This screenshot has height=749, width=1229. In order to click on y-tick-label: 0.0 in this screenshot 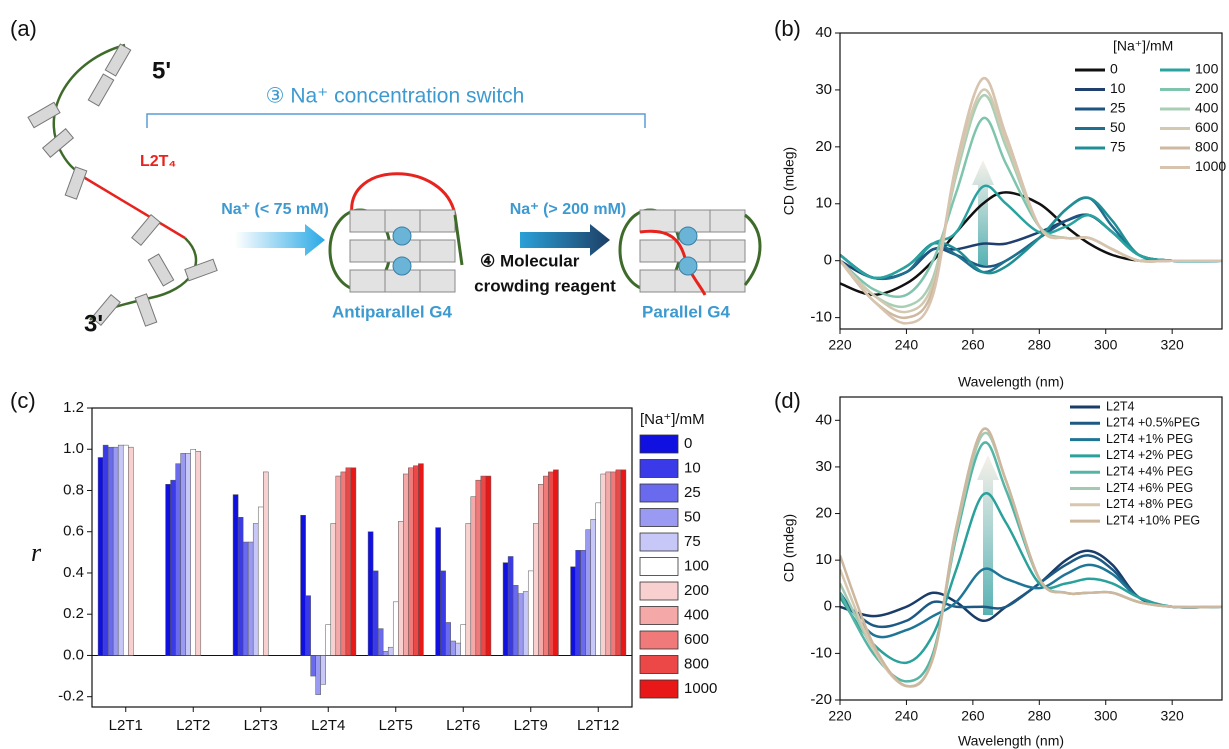, I will do `click(73, 654)`.